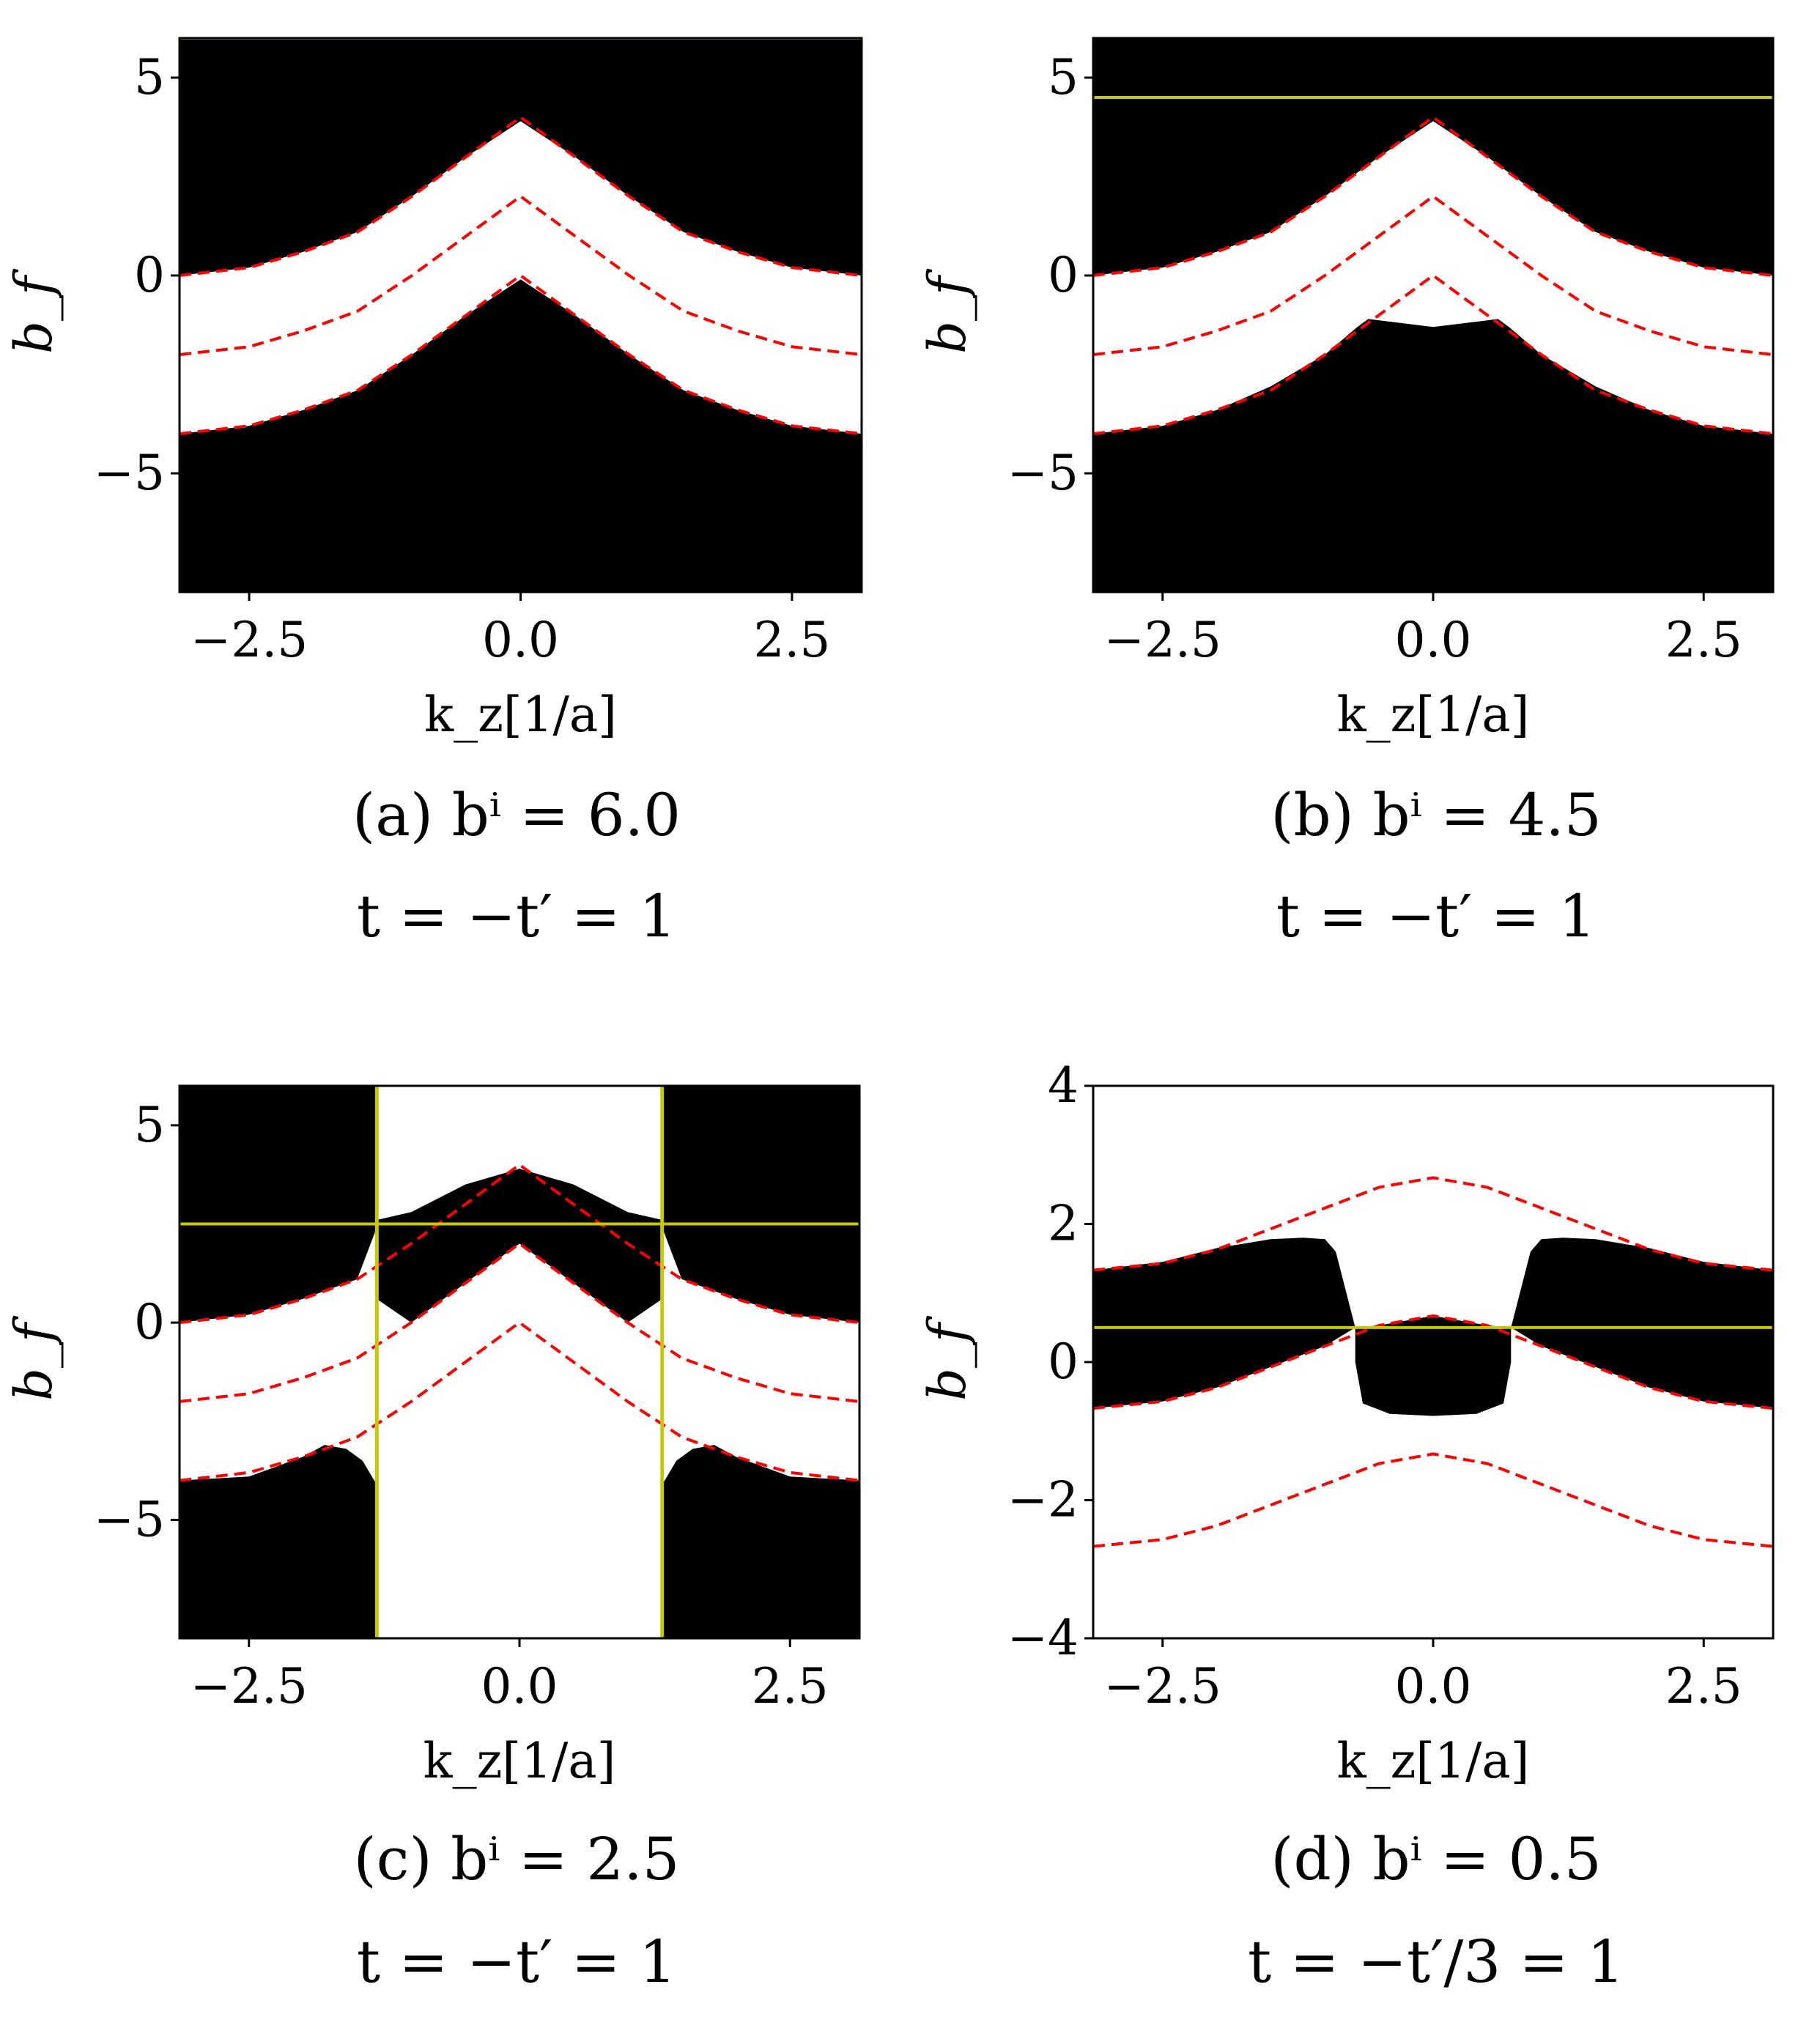 Image resolution: width=1820 pixels, height=2031 pixels. What do you see at coordinates (1435, 1859) in the screenshot?
I see `panel-caption: (d) bⁱ = 0.5` at bounding box center [1435, 1859].